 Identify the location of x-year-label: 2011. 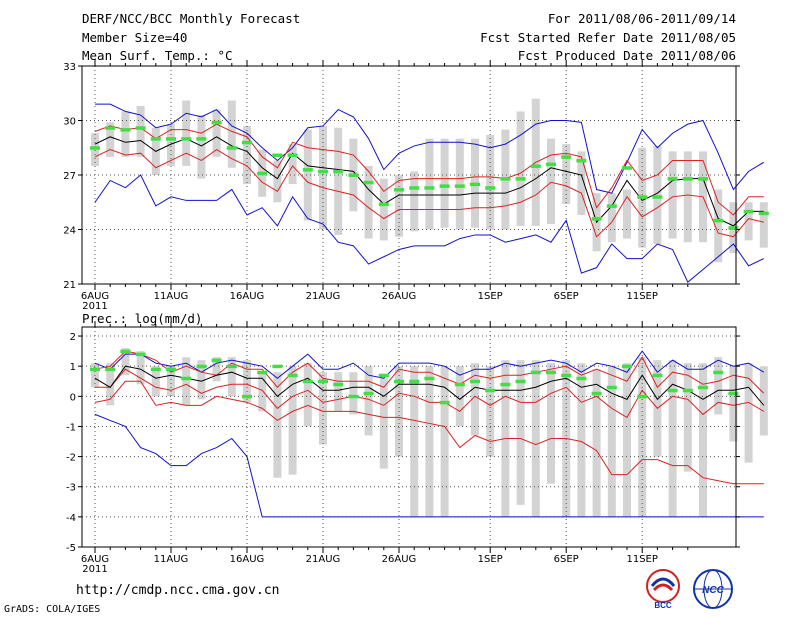
(94, 306).